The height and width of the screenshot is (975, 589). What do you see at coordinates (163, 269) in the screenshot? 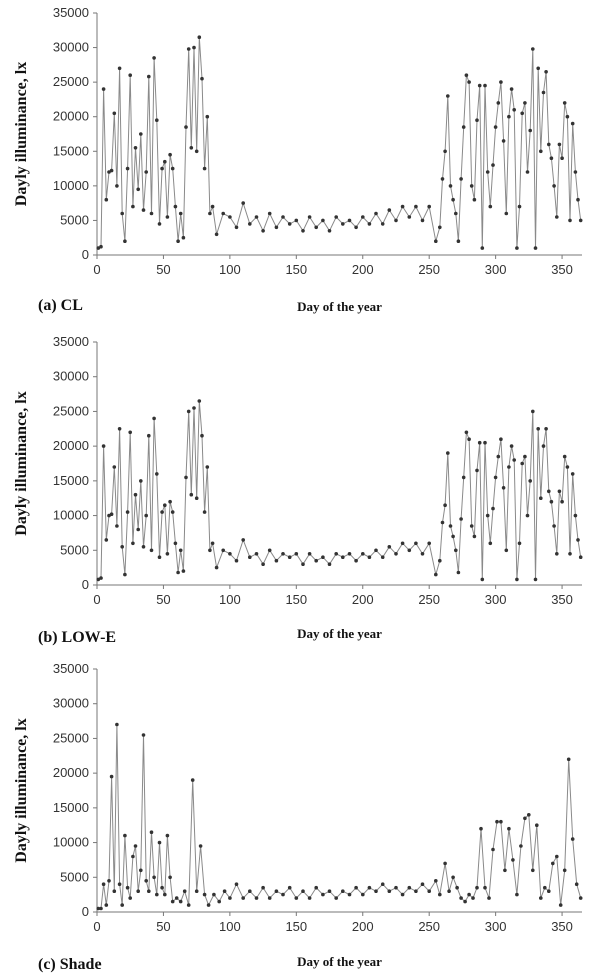
I see `chart-a-x-tick-label: 50` at bounding box center [163, 269].